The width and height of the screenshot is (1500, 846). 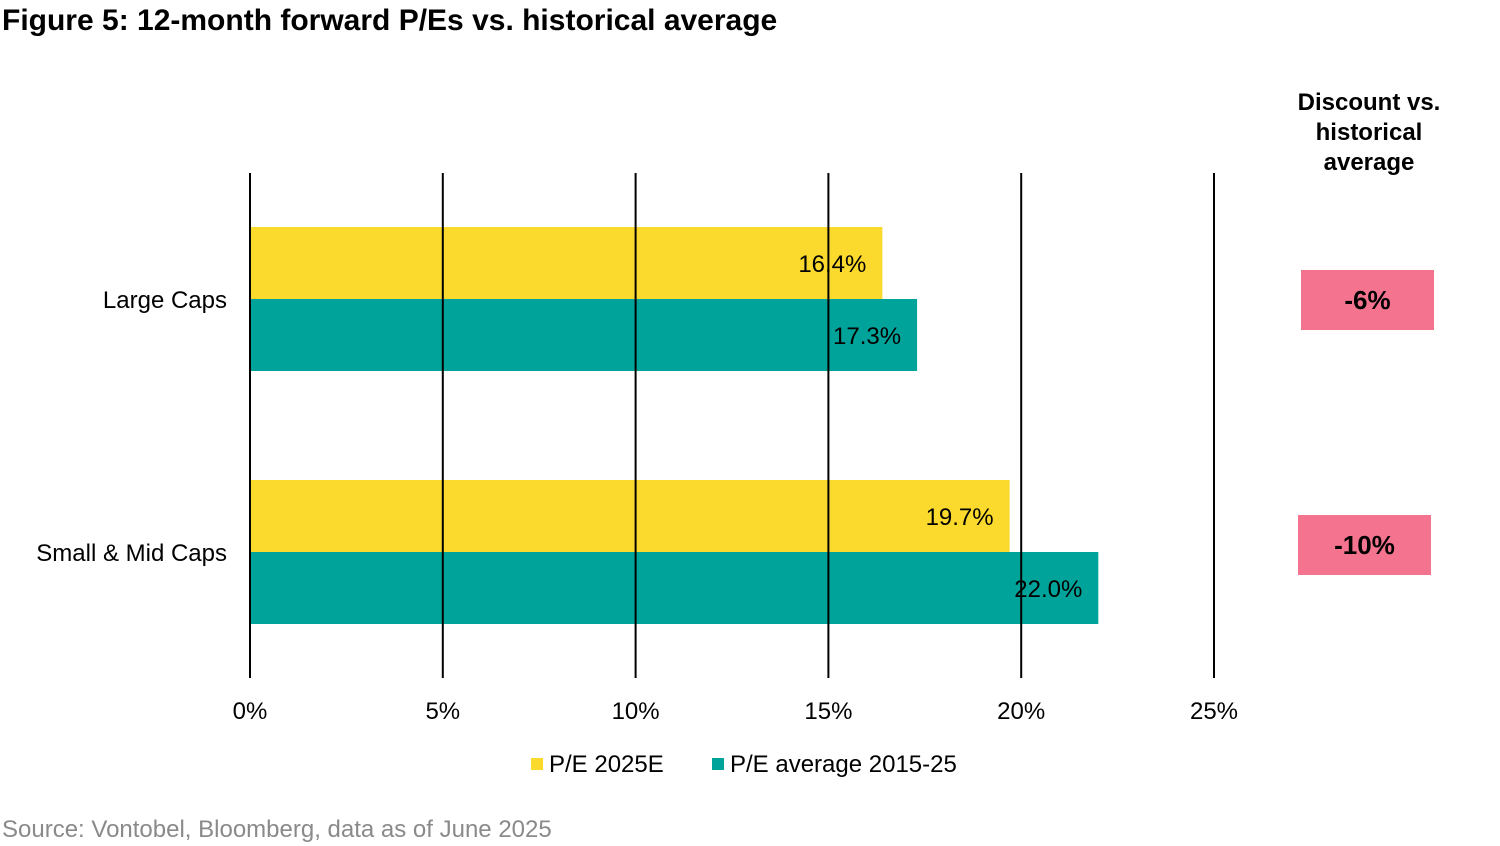 I want to click on discount-header-line: Discount vs., so click(x=1369, y=102).